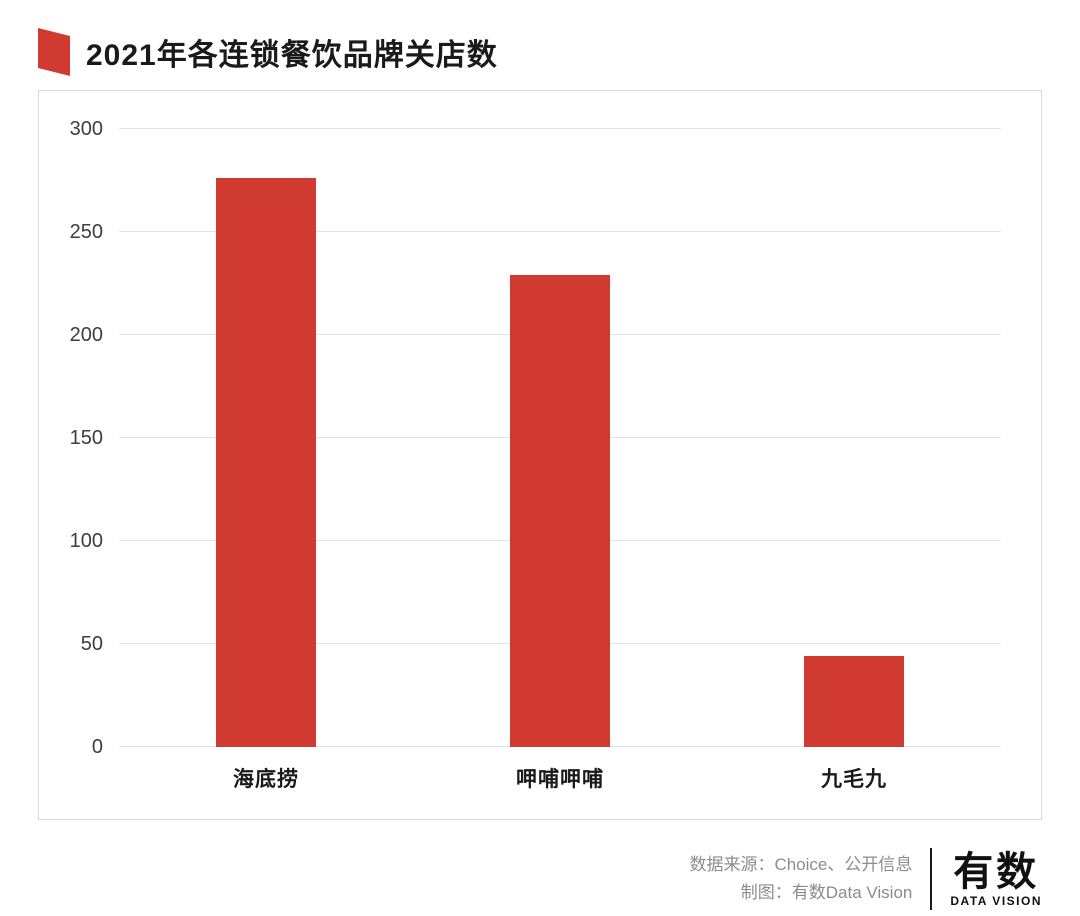  I want to click on data-source-text: 数据来源：Choice、公开信息, so click(801, 864).